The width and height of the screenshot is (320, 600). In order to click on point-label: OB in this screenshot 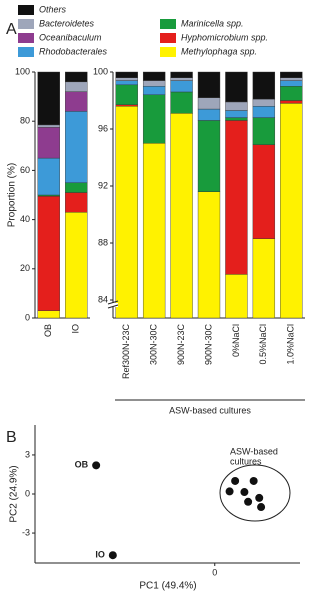, I will do `click(82, 465)`.